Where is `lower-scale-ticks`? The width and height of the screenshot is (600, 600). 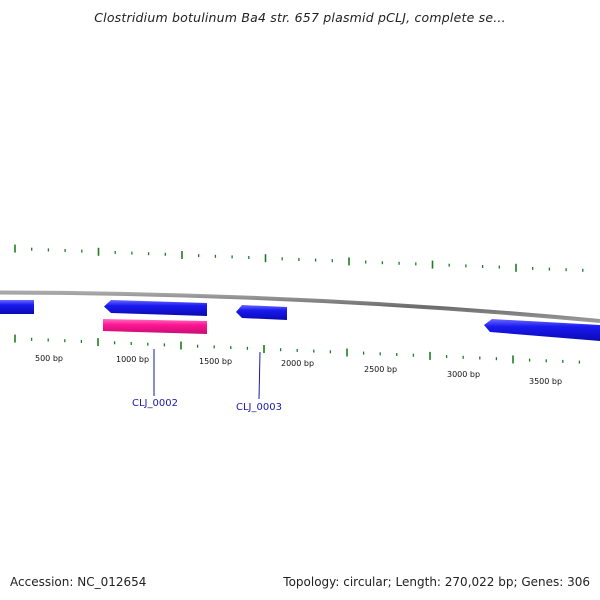
lower-scale-ticks is located at coordinates (297, 349).